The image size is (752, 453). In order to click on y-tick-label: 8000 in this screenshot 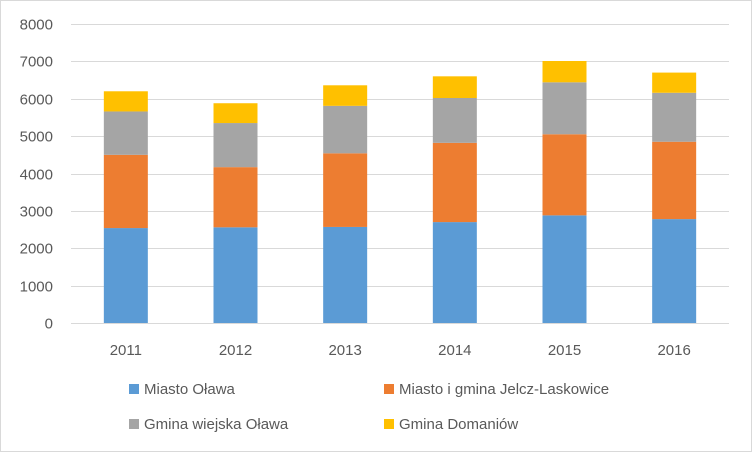, I will do `click(36, 25)`.